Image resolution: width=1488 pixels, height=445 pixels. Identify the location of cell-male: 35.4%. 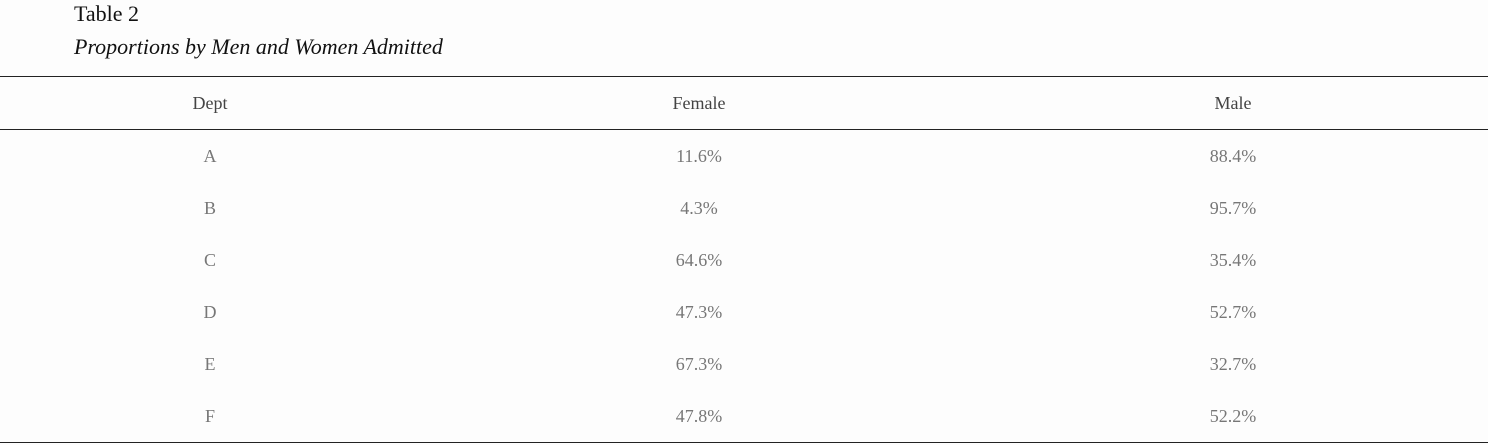
(1233, 259).